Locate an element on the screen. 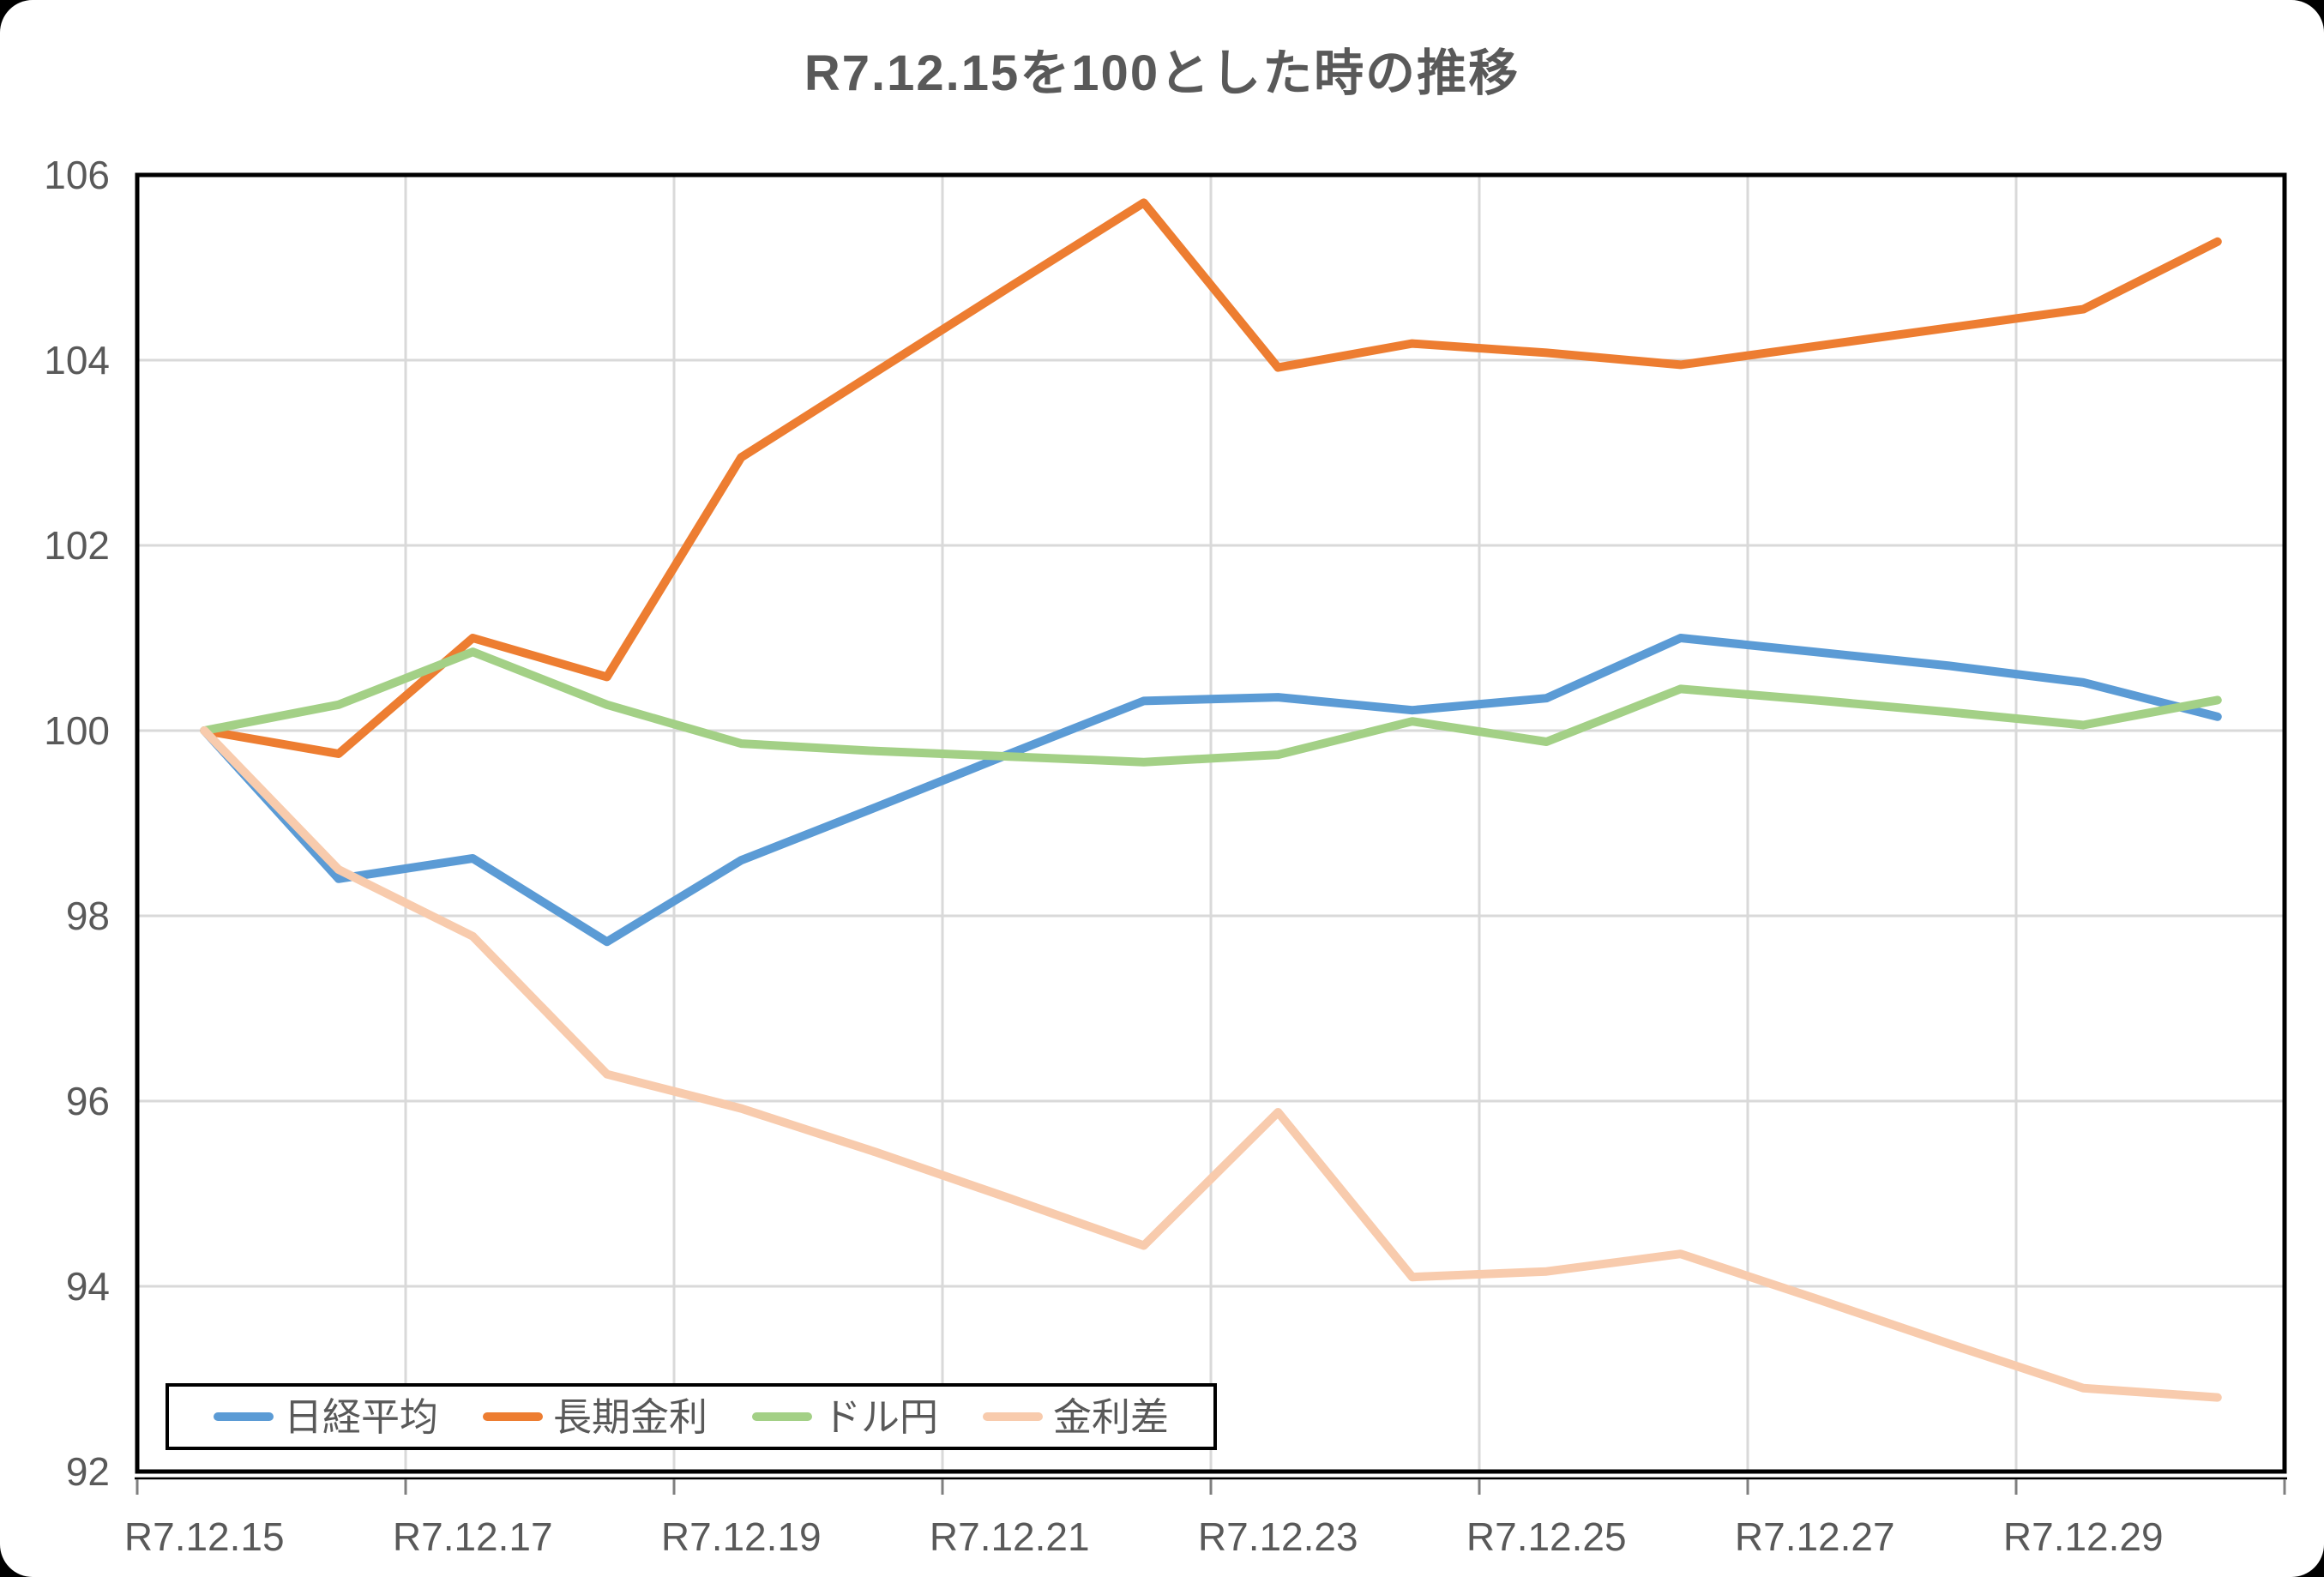  x-axis-label: R7.12.21 is located at coordinates (1010, 1536).